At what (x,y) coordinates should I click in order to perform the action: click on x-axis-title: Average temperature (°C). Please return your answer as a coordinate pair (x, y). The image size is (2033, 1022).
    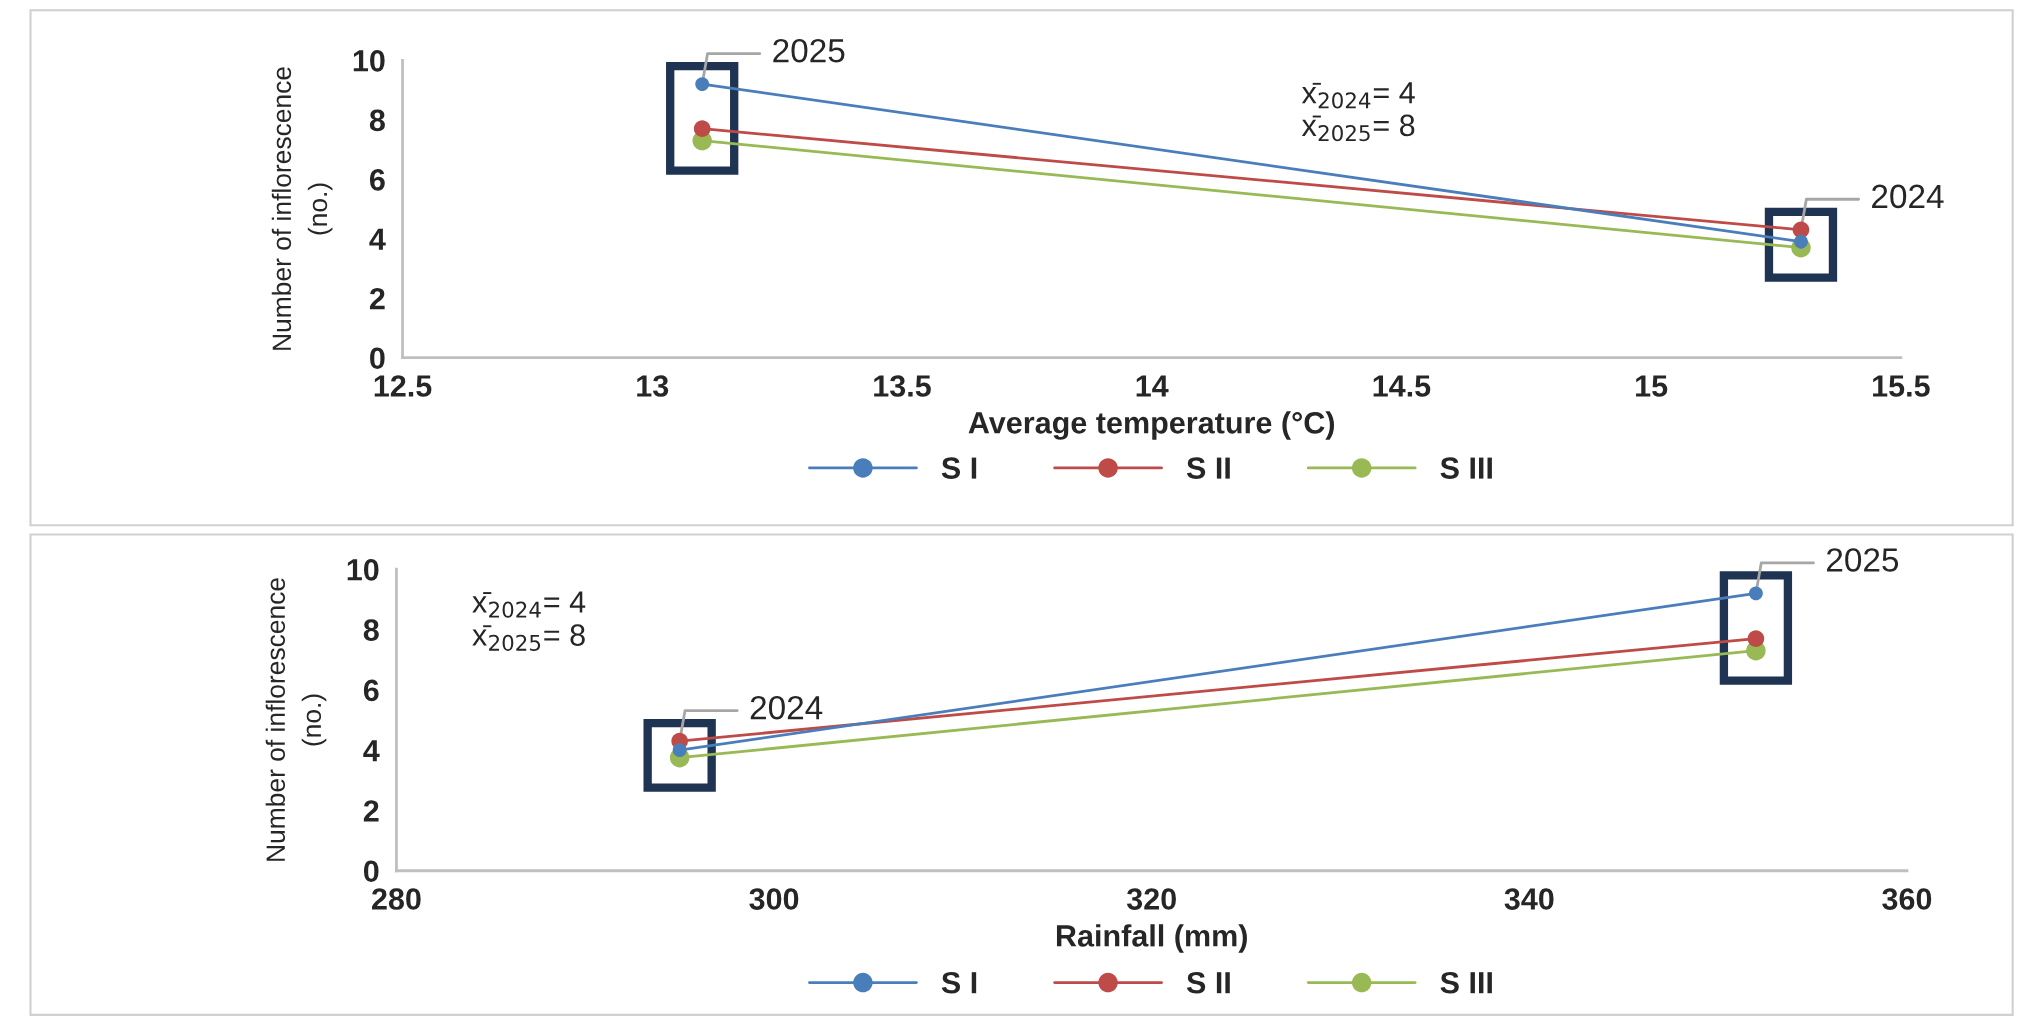
    Looking at the image, I should click on (1151, 425).